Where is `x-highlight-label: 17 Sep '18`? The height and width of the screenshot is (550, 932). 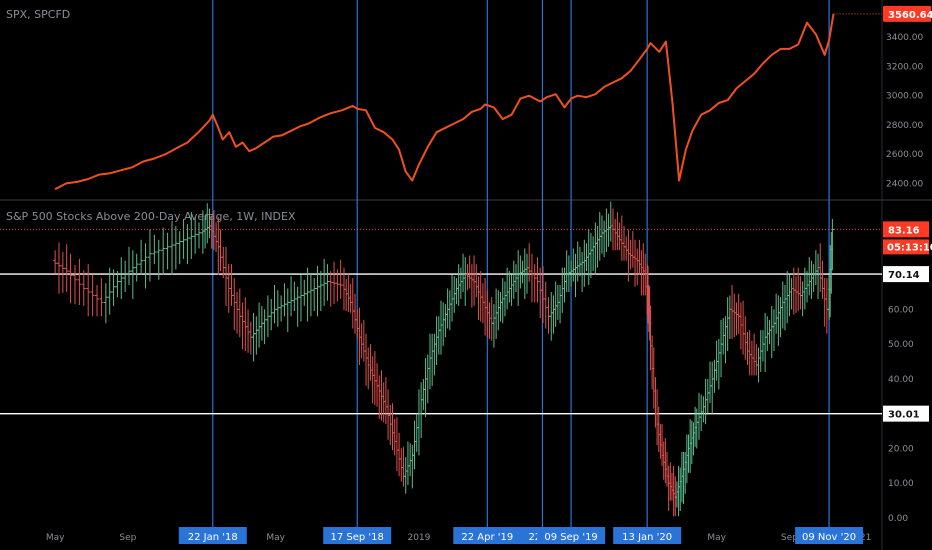 x-highlight-label: 17 Sep '18 is located at coordinates (357, 537).